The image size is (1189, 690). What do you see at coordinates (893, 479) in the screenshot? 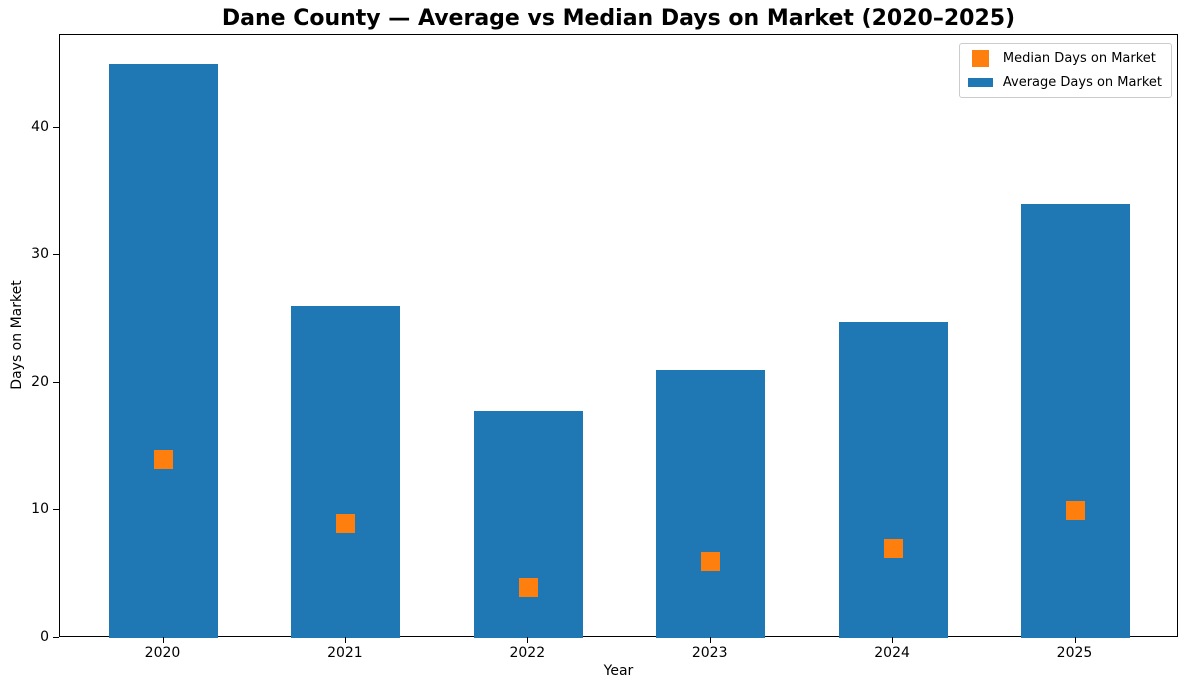
I see `bar-2024` at bounding box center [893, 479].